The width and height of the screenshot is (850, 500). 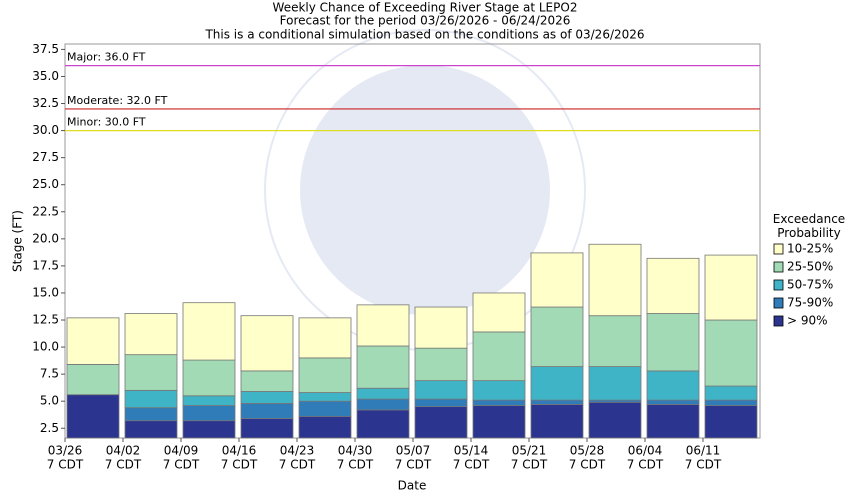 What do you see at coordinates (45, 49) in the screenshot?
I see `y-tick-label: 37.5` at bounding box center [45, 49].